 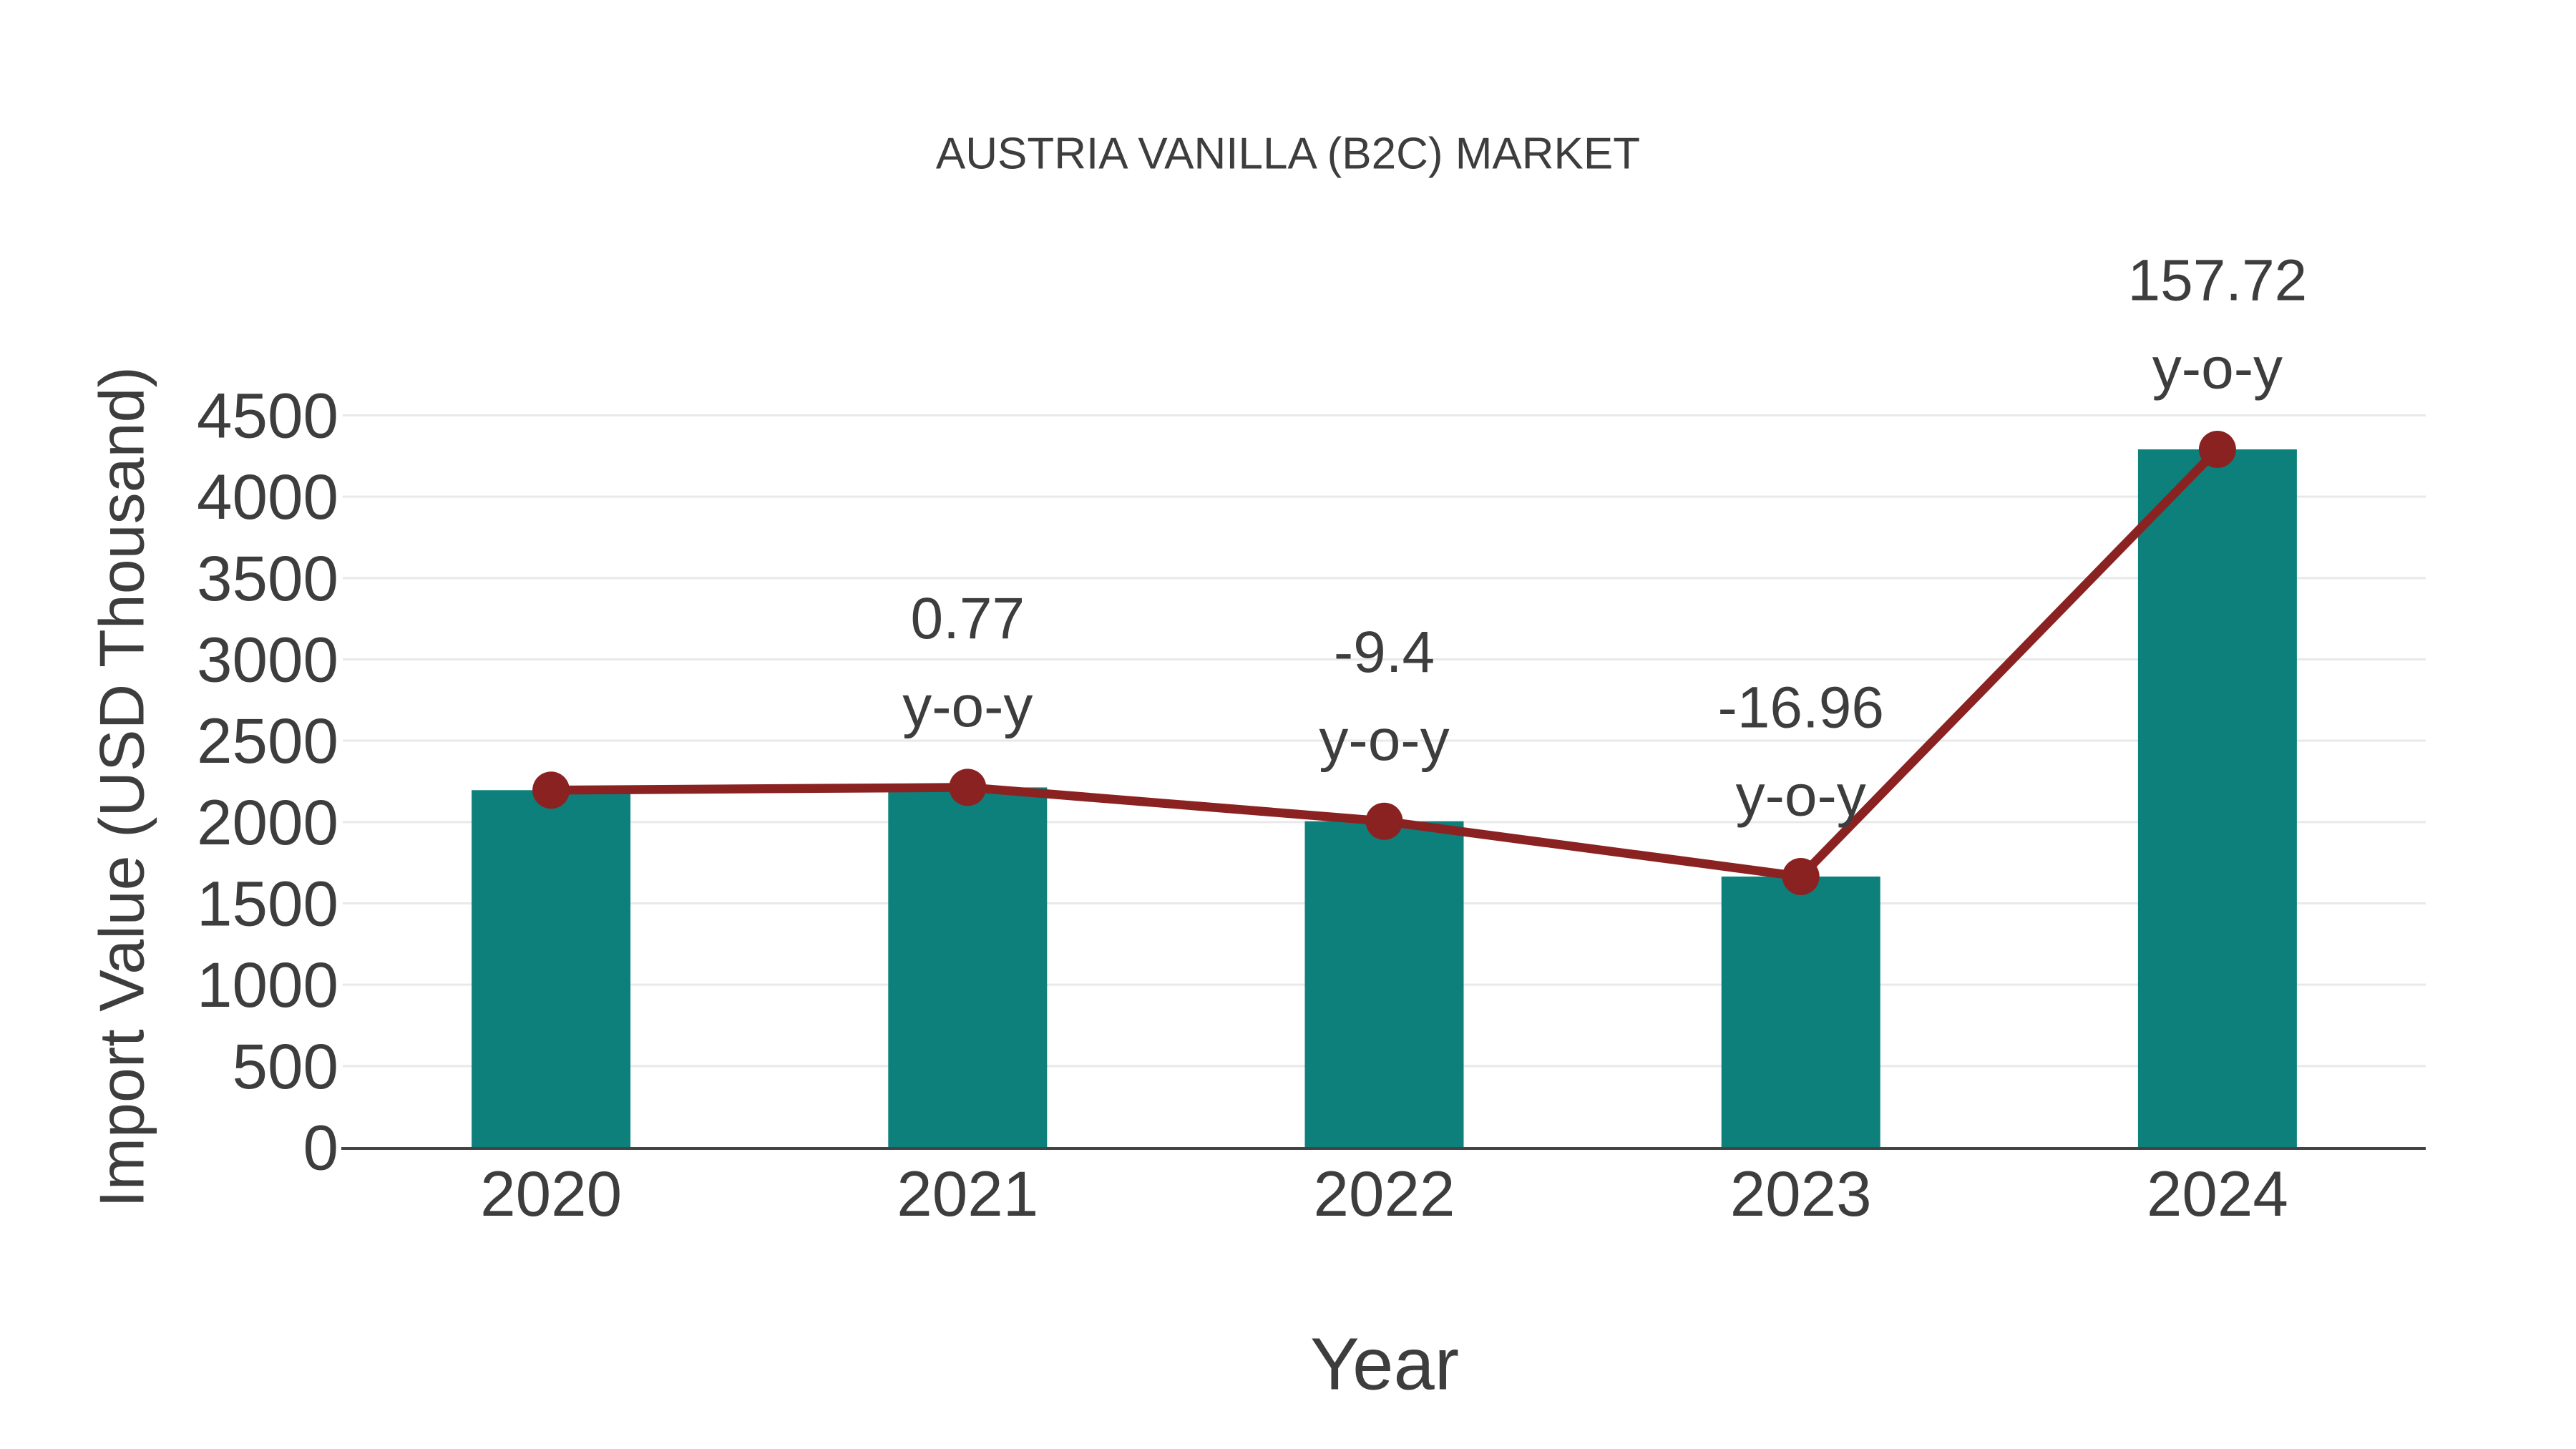 What do you see at coordinates (1384, 652) in the screenshot?
I see `annotation-value-2022: -9.4` at bounding box center [1384, 652].